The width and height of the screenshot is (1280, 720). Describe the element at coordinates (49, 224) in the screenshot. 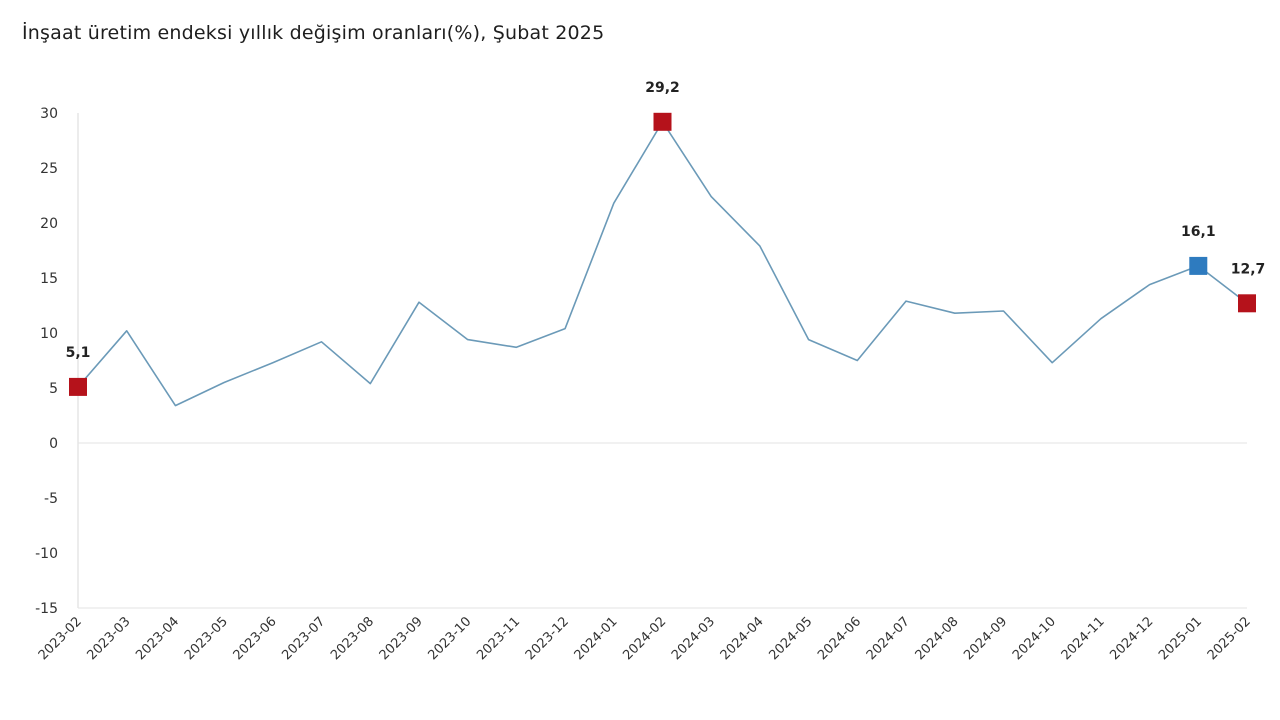

I see `y-tick-label: 20` at that location.